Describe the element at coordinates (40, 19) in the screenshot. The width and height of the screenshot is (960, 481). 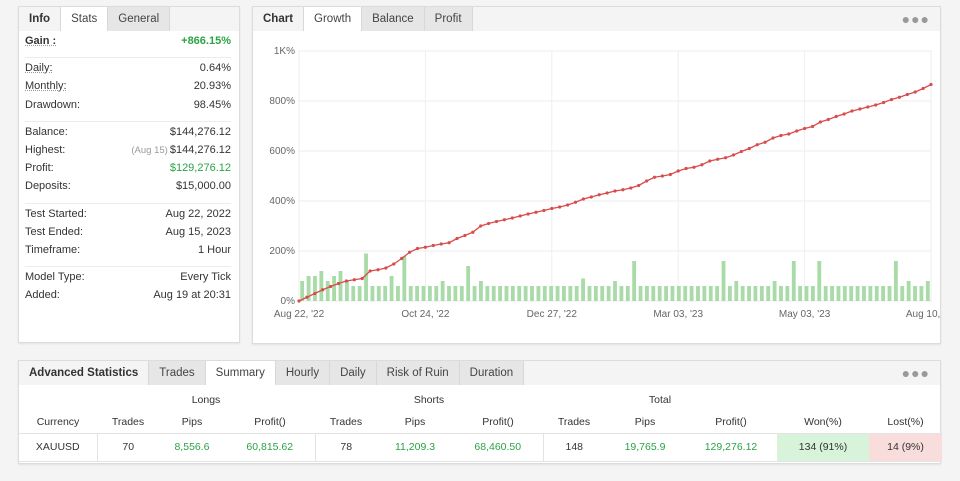
I see `tab-info: Info` at that location.